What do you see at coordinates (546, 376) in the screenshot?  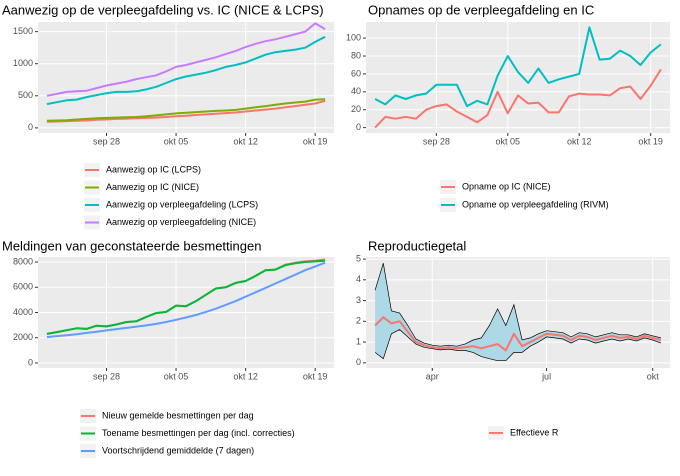 I see `x-tick-label: jul` at bounding box center [546, 376].